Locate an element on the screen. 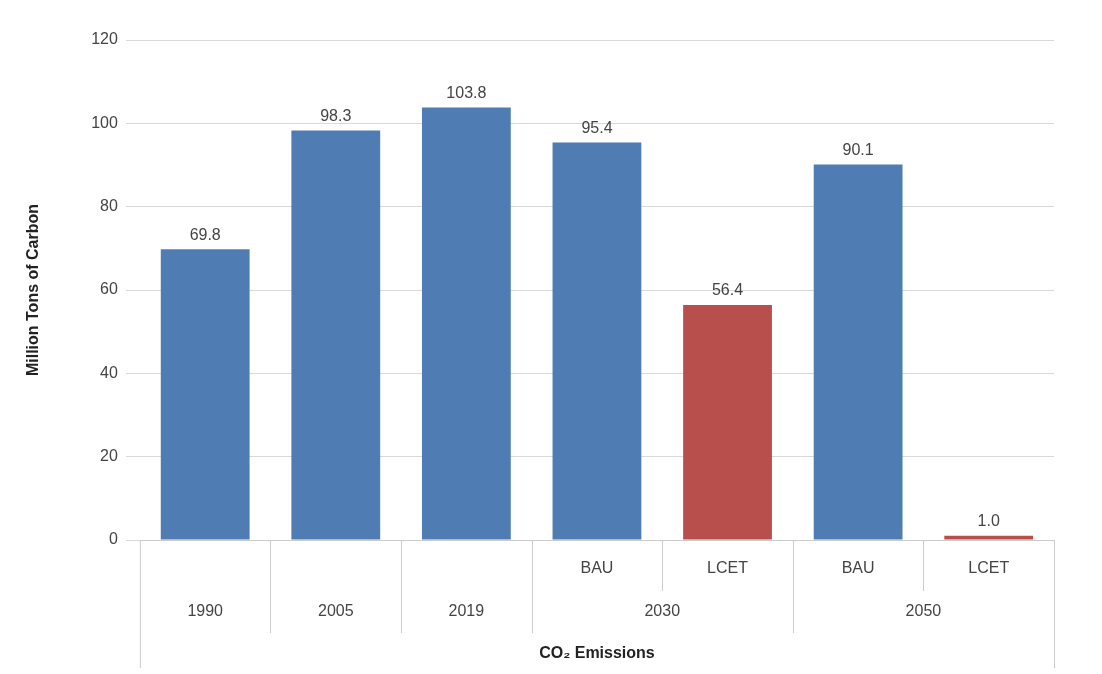 The image size is (1102, 674). data-label: 98.3 is located at coordinates (336, 115).